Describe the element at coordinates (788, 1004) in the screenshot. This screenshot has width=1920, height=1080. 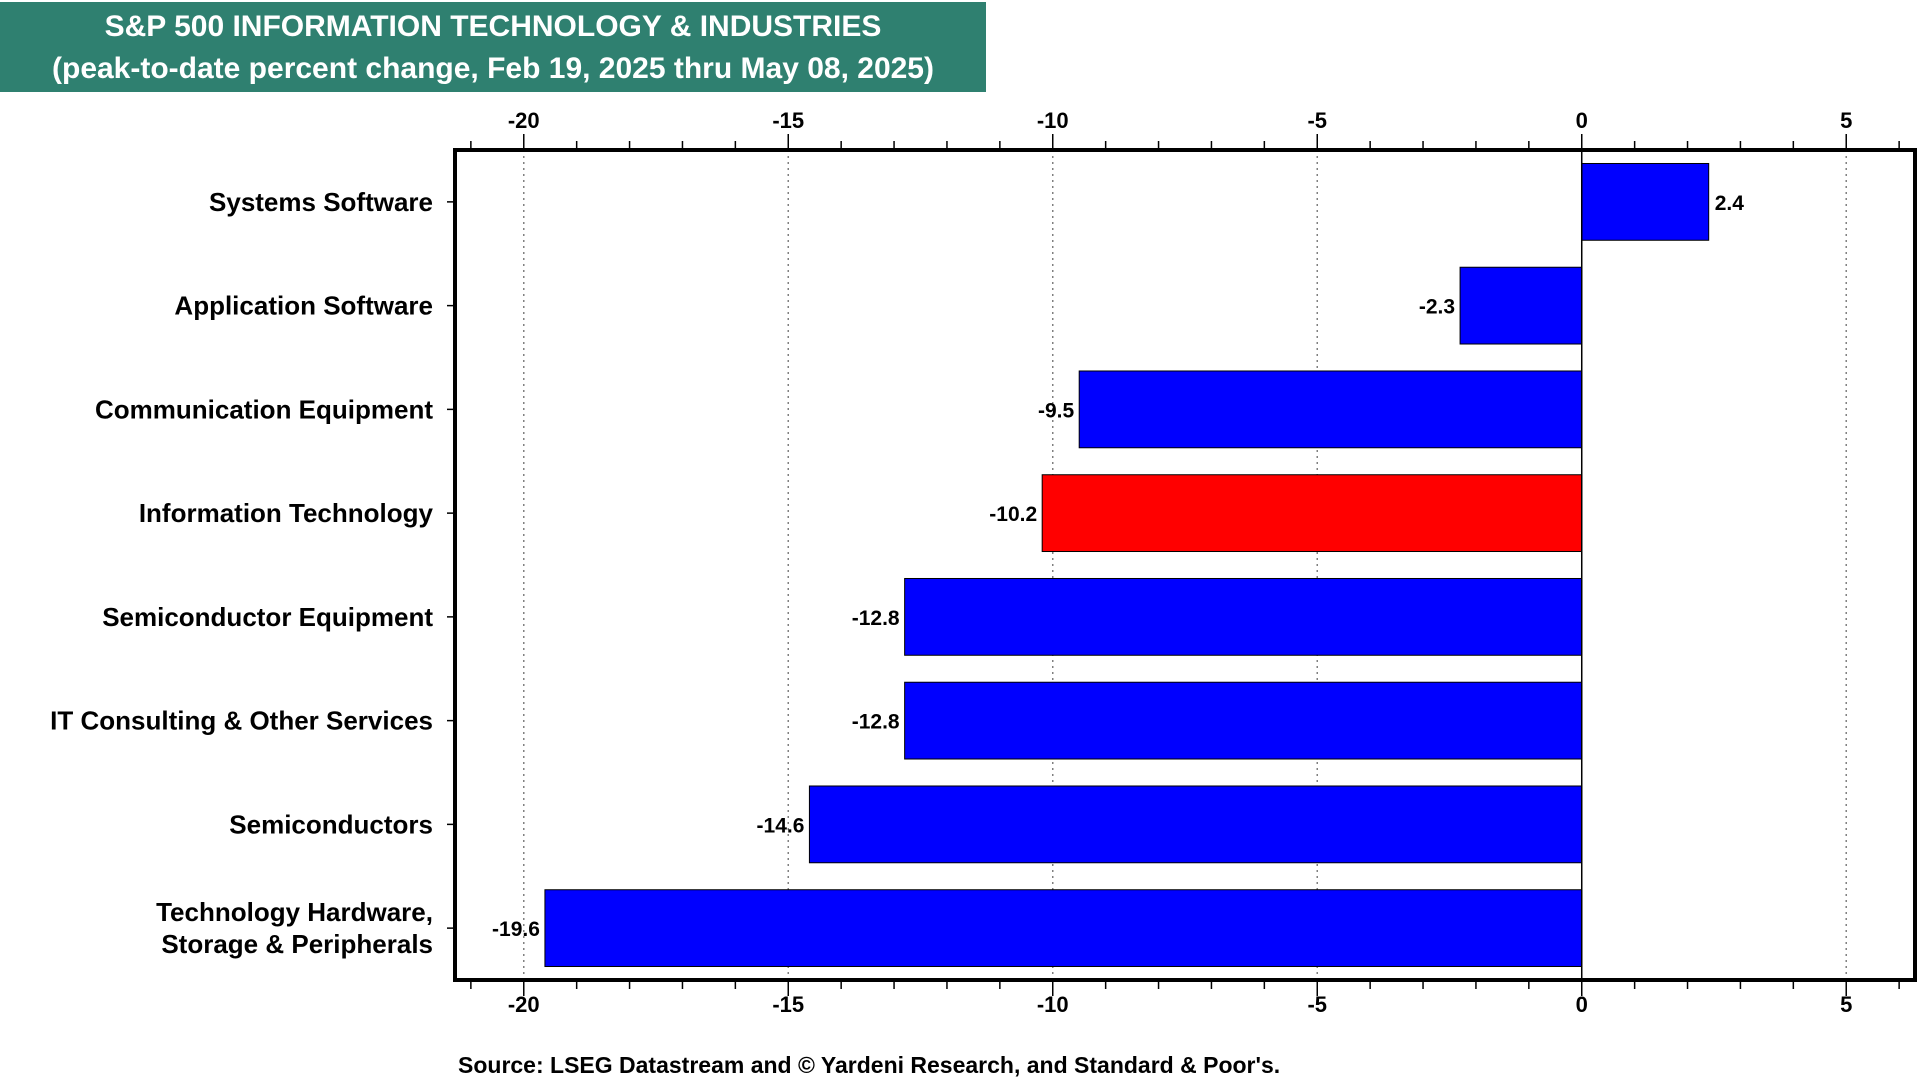
I see `x-tick-label-bottom: -15` at that location.